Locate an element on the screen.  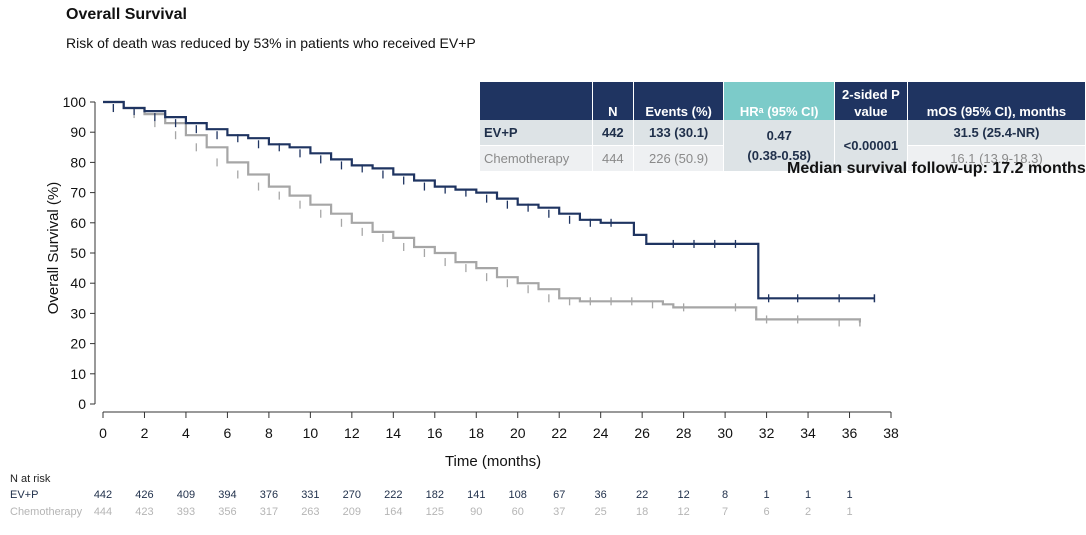
x-tick-label: 22 is located at coordinates (559, 433).